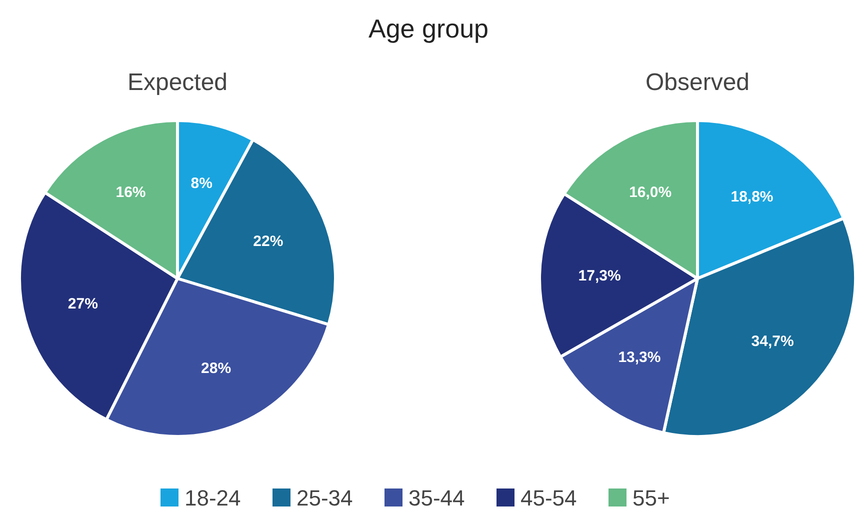 The width and height of the screenshot is (856, 521). What do you see at coordinates (548, 498) in the screenshot?
I see `legend-label: 45-54` at bounding box center [548, 498].